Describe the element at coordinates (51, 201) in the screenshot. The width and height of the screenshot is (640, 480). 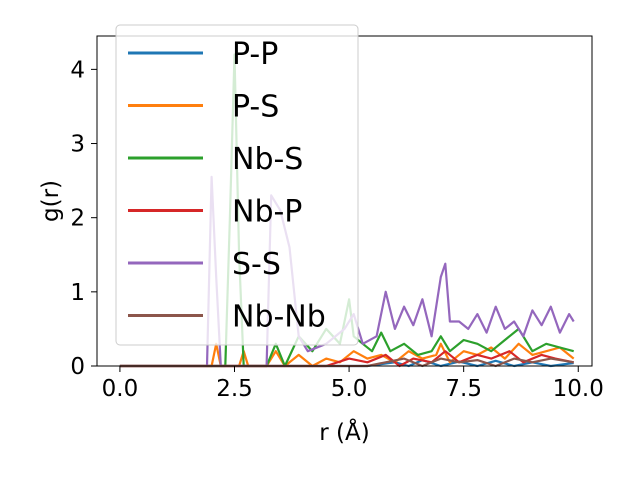
I see `y-axis-label: g(r)` at that location.